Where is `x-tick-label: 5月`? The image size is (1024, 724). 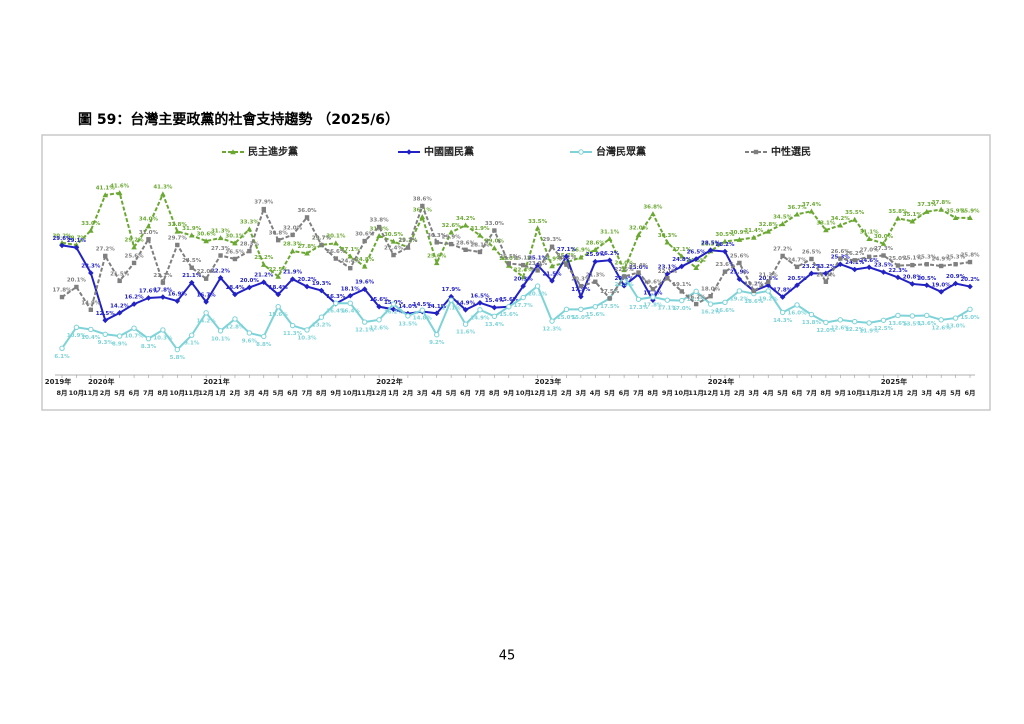
x-tick-label: 5月 is located at coordinates (609, 393).